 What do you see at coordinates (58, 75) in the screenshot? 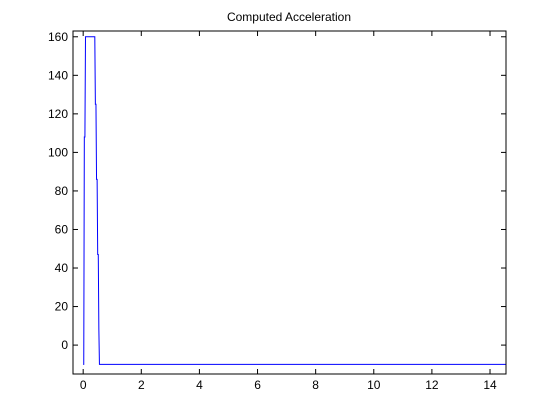
I see `y-tick-label: 140` at bounding box center [58, 75].